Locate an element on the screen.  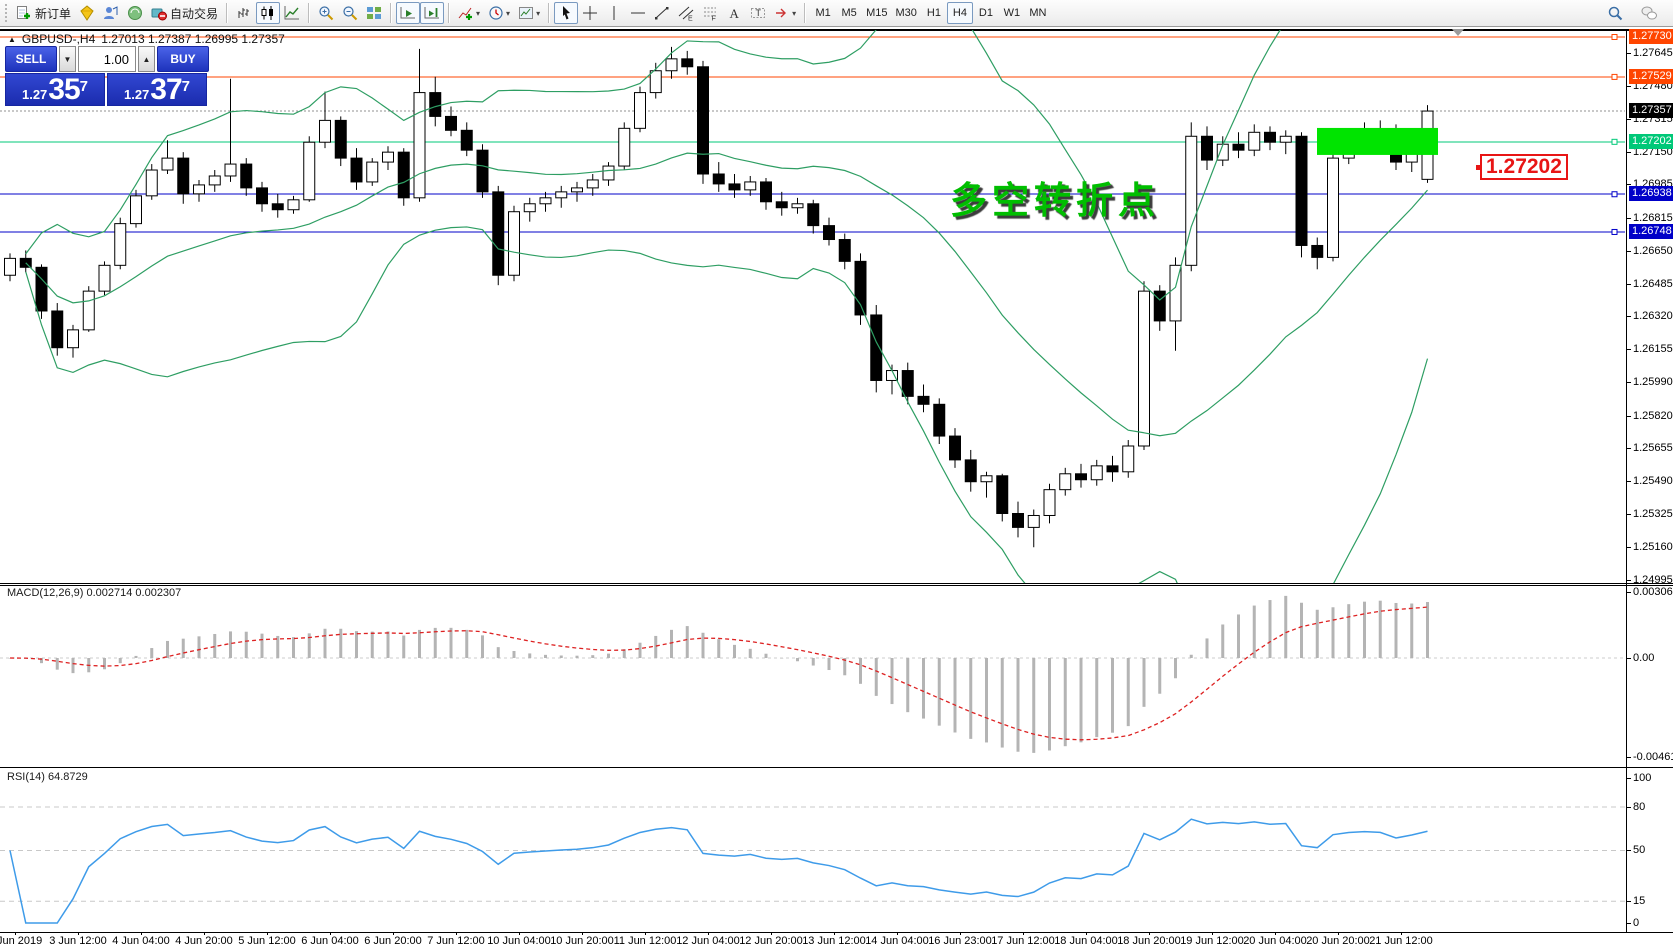
toolbar-group-orders: 新订单 自动交易 is located at coordinates (117, 13).